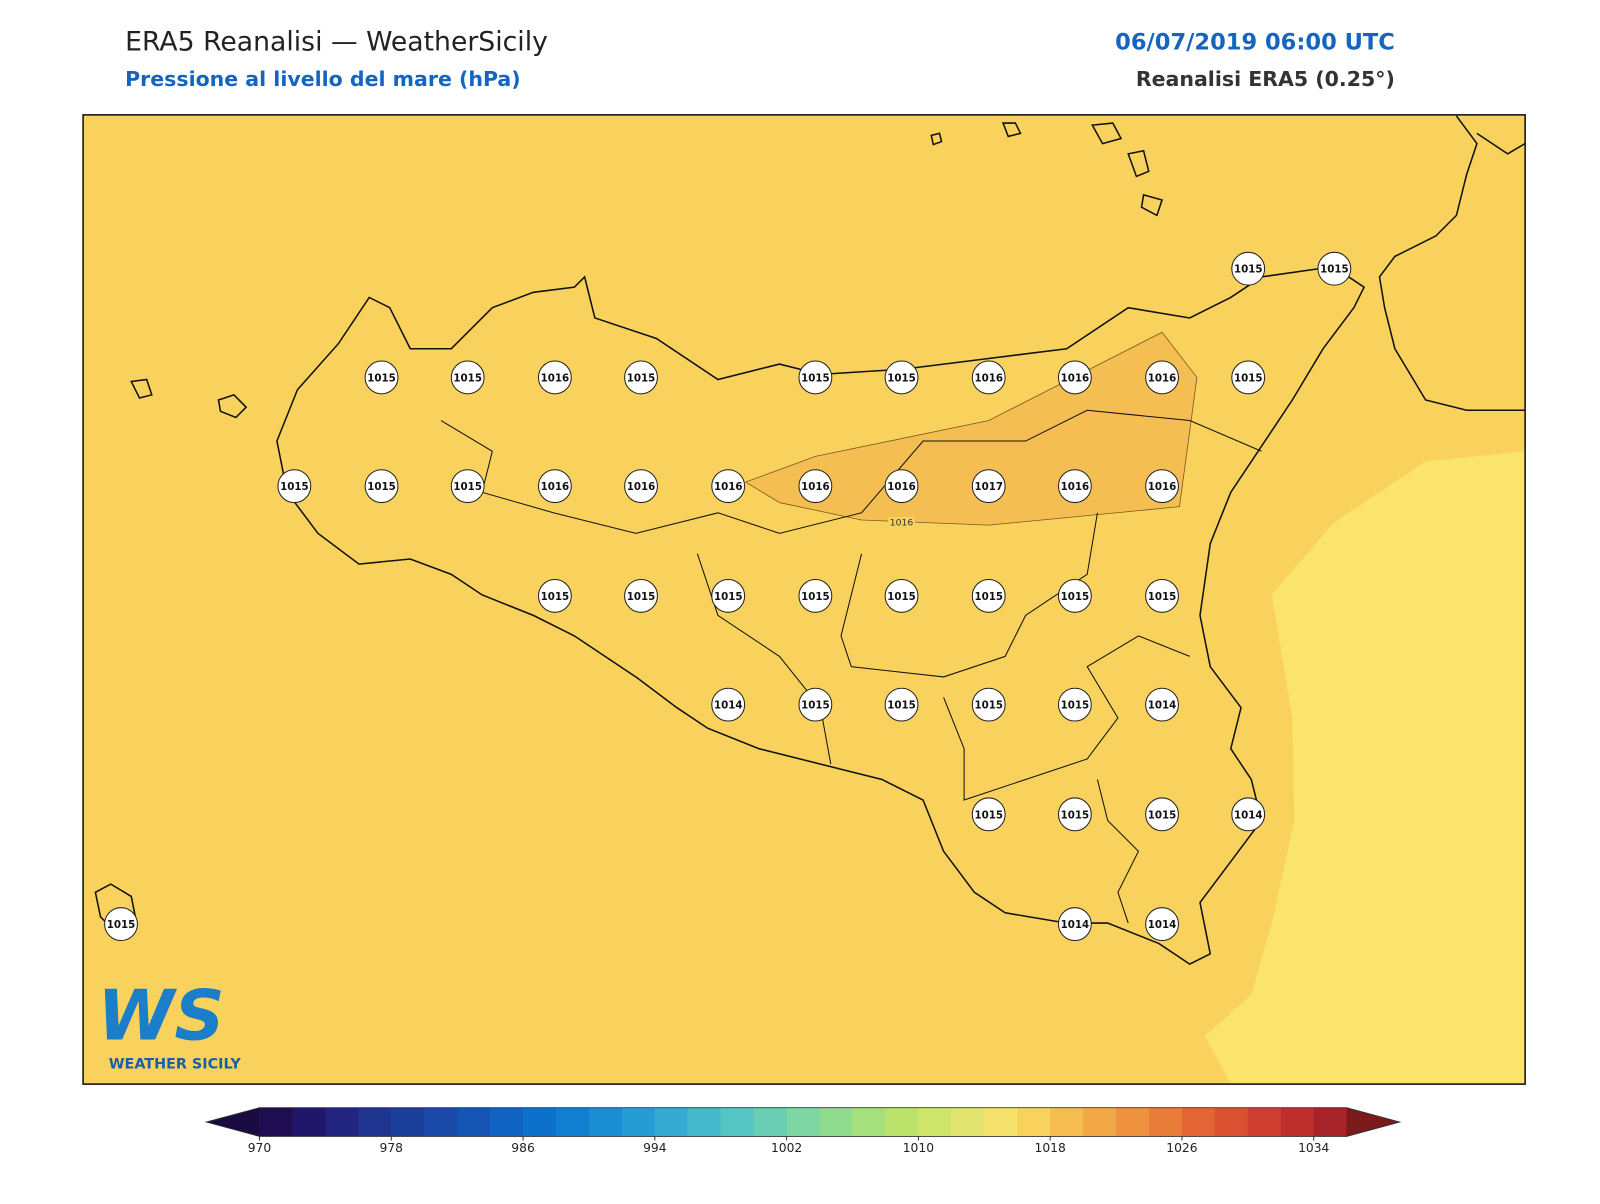 The image size is (1600, 1204). I want to click on station: 1017, so click(988, 486).